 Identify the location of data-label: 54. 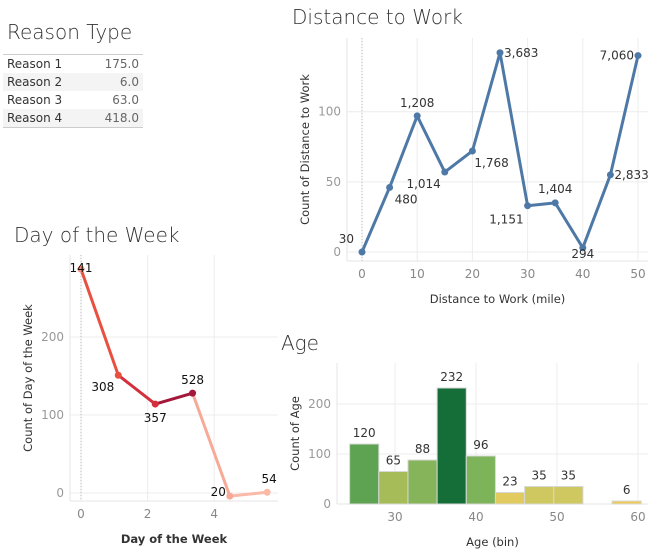
(269, 479).